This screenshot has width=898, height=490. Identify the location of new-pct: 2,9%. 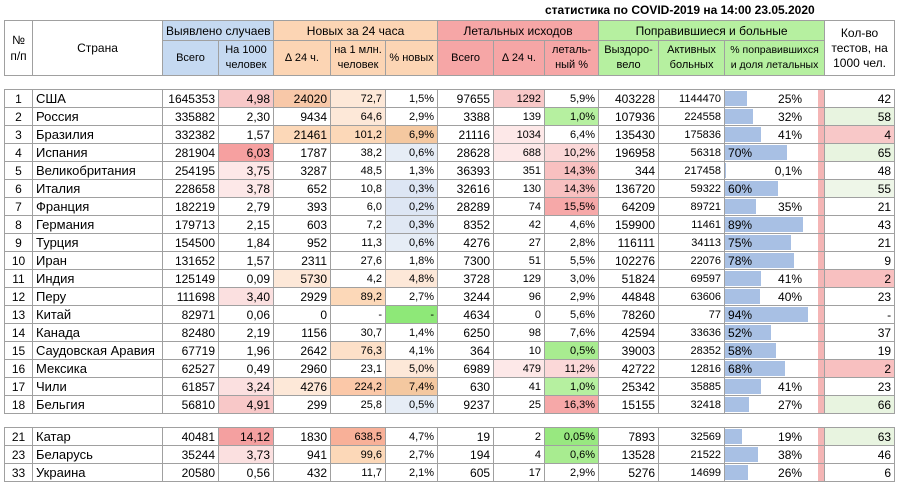
(412, 116).